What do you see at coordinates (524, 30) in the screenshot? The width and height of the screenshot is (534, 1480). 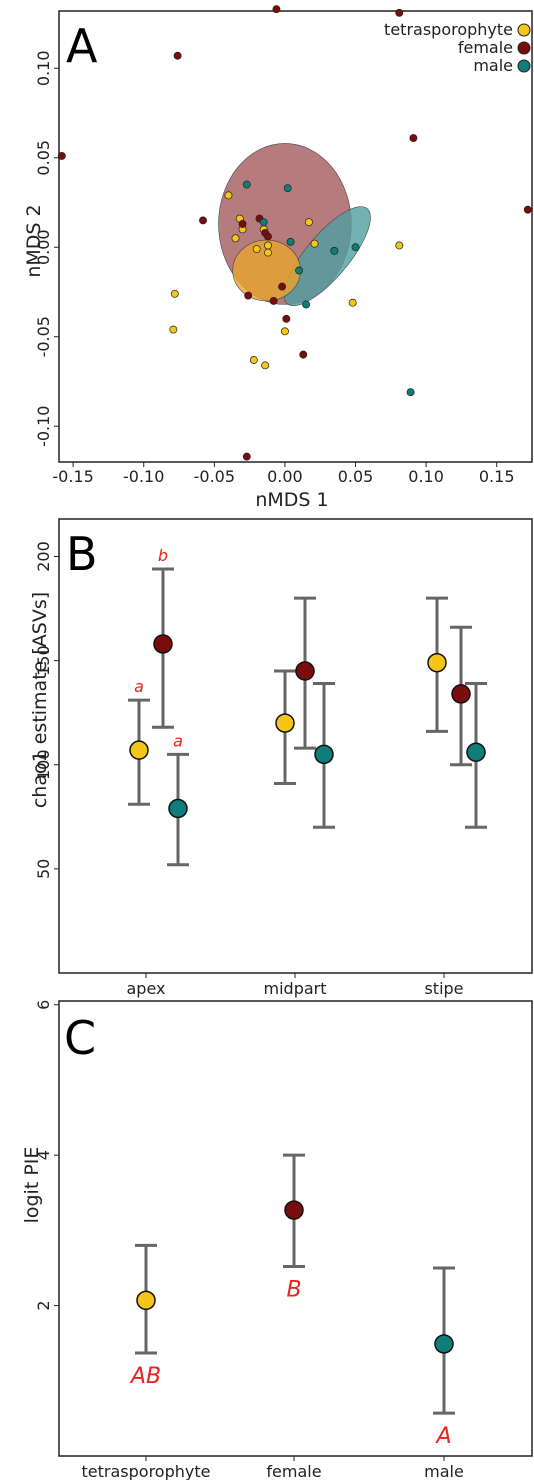 I see `legend-marker-tetrasporophyte` at bounding box center [524, 30].